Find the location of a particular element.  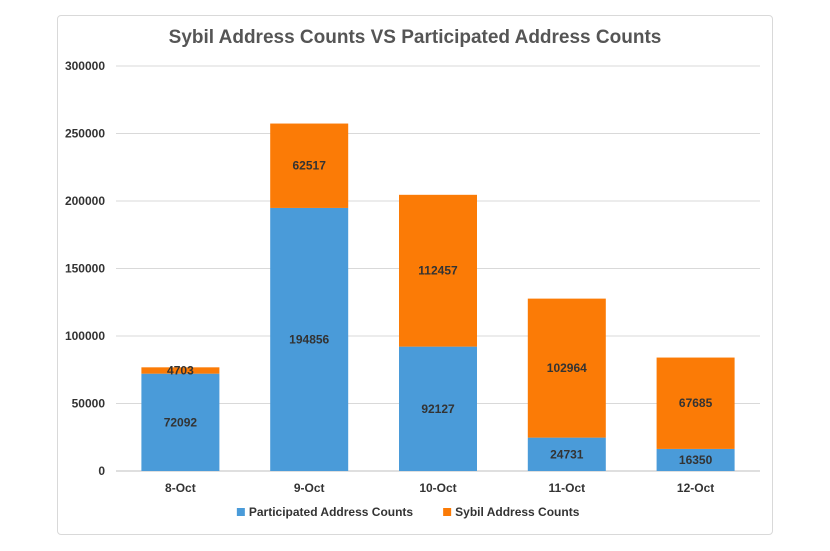

y-tick-label-3: 150000 is located at coordinates (85, 269).